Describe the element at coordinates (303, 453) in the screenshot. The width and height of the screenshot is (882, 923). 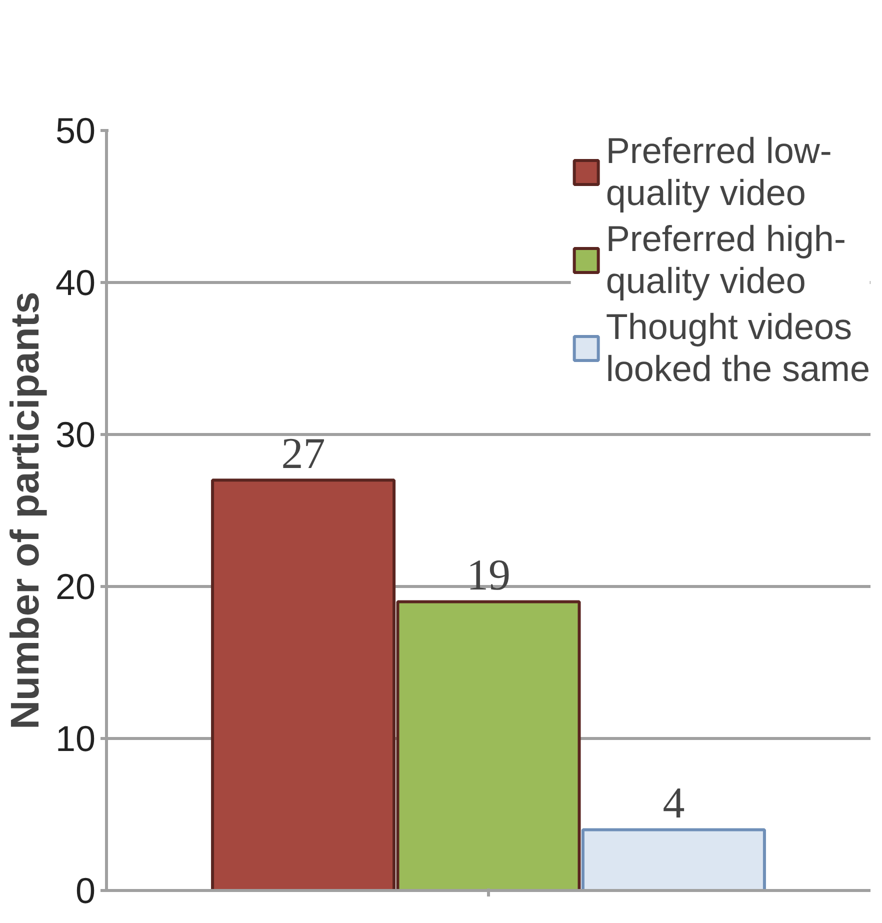
I see `data-label: 27` at that location.